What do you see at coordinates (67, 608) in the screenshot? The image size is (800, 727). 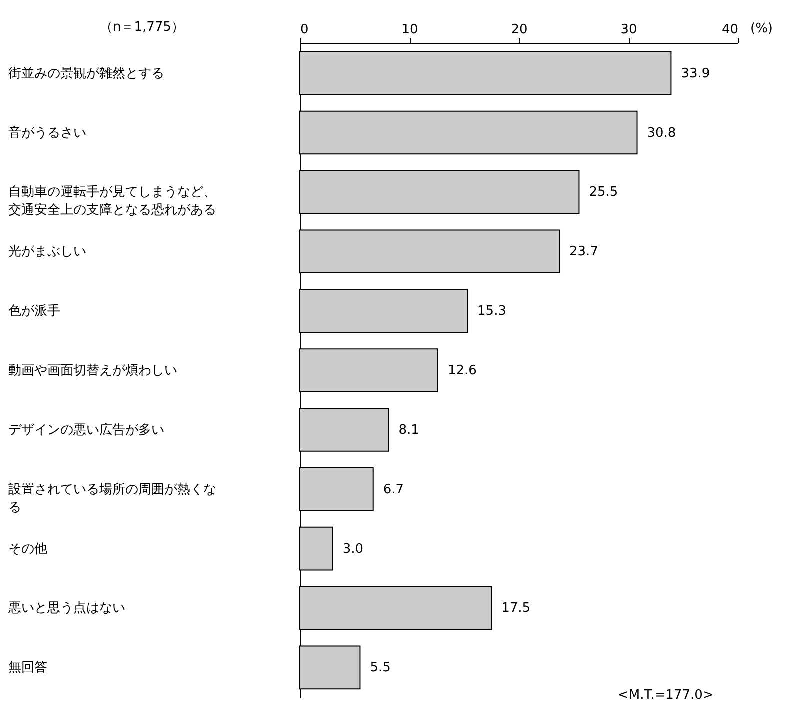 I see `y-tick-label: 悪いと思う点はない` at bounding box center [67, 608].